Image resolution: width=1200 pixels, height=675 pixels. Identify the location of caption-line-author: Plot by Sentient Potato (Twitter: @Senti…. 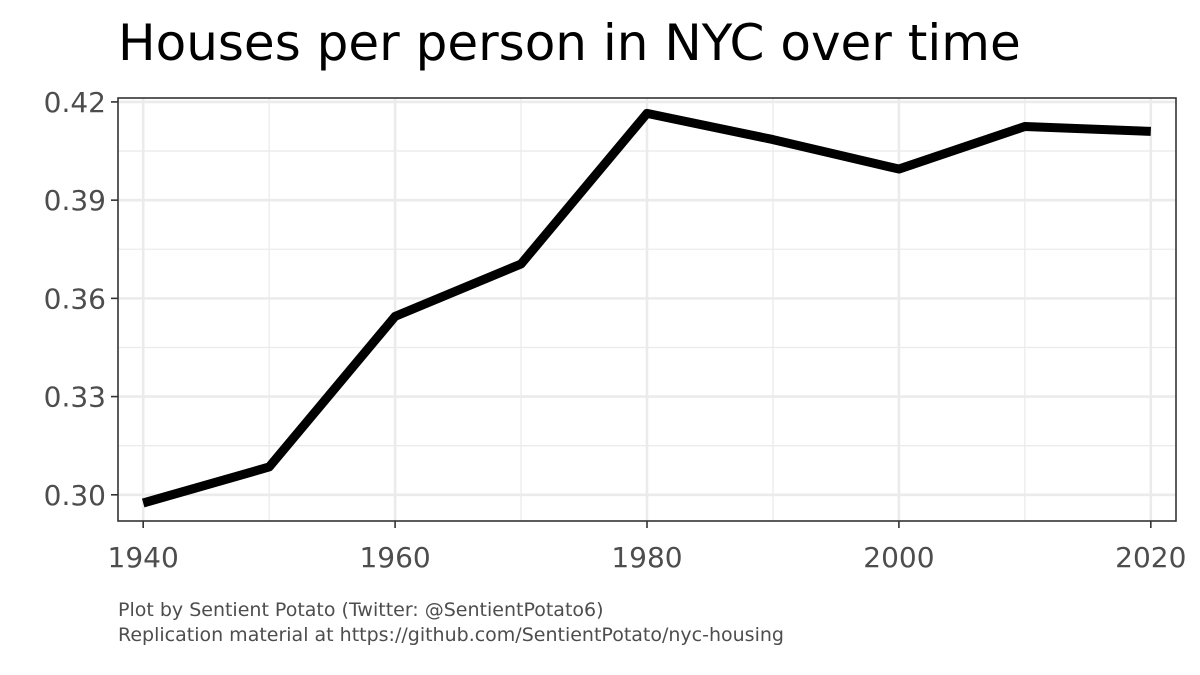
(361, 610).